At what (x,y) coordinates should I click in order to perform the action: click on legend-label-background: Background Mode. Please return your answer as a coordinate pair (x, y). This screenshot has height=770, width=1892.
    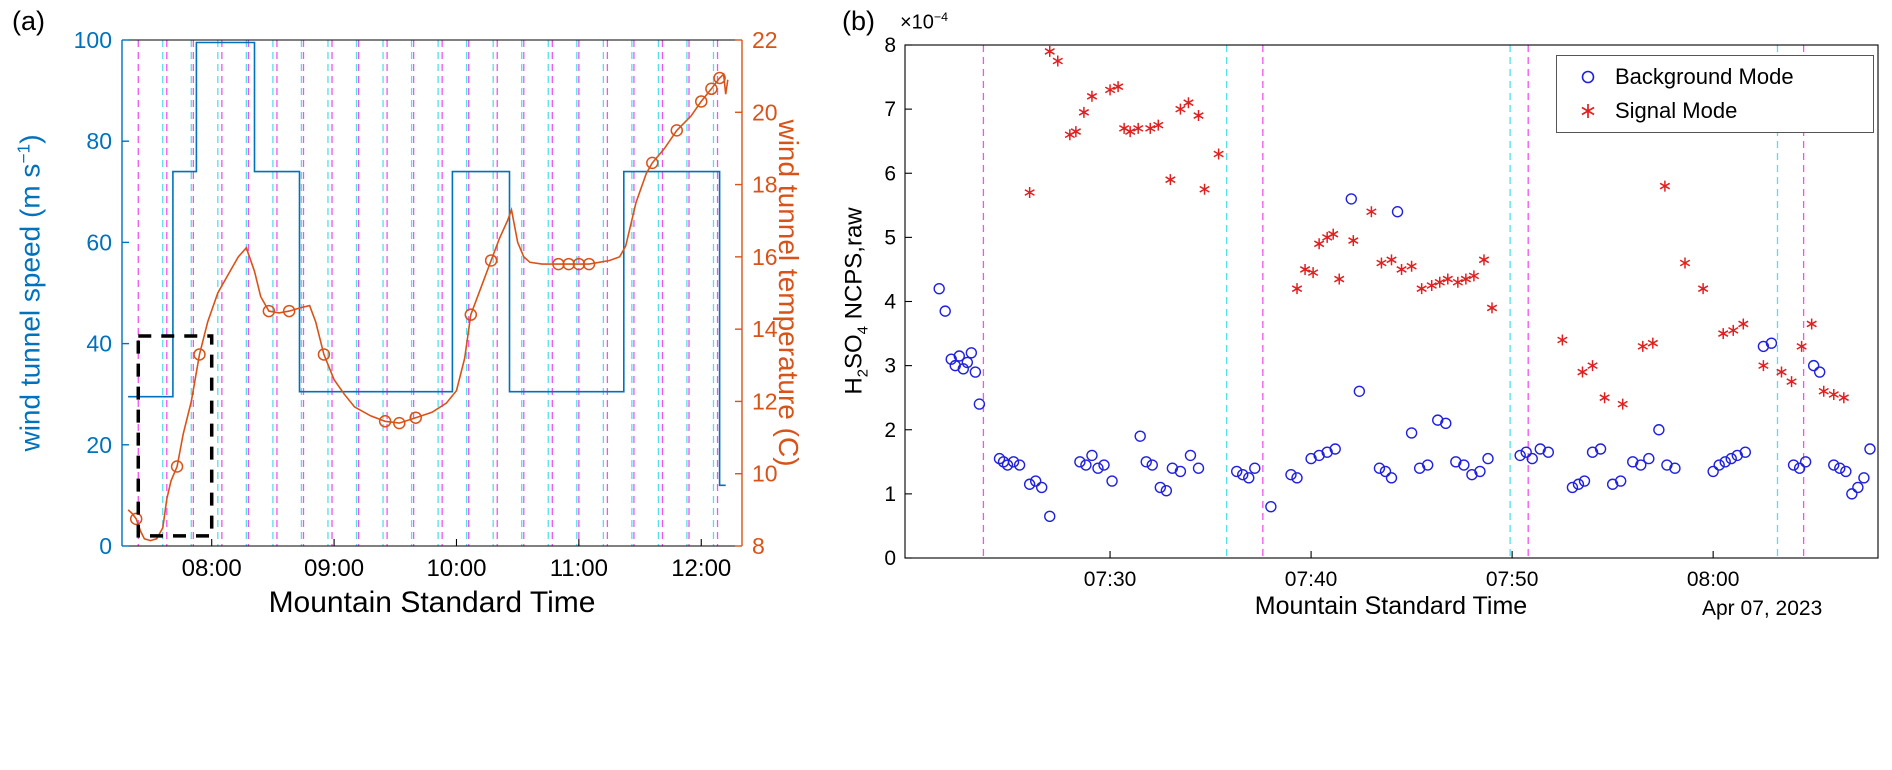
    Looking at the image, I should click on (1704, 76).